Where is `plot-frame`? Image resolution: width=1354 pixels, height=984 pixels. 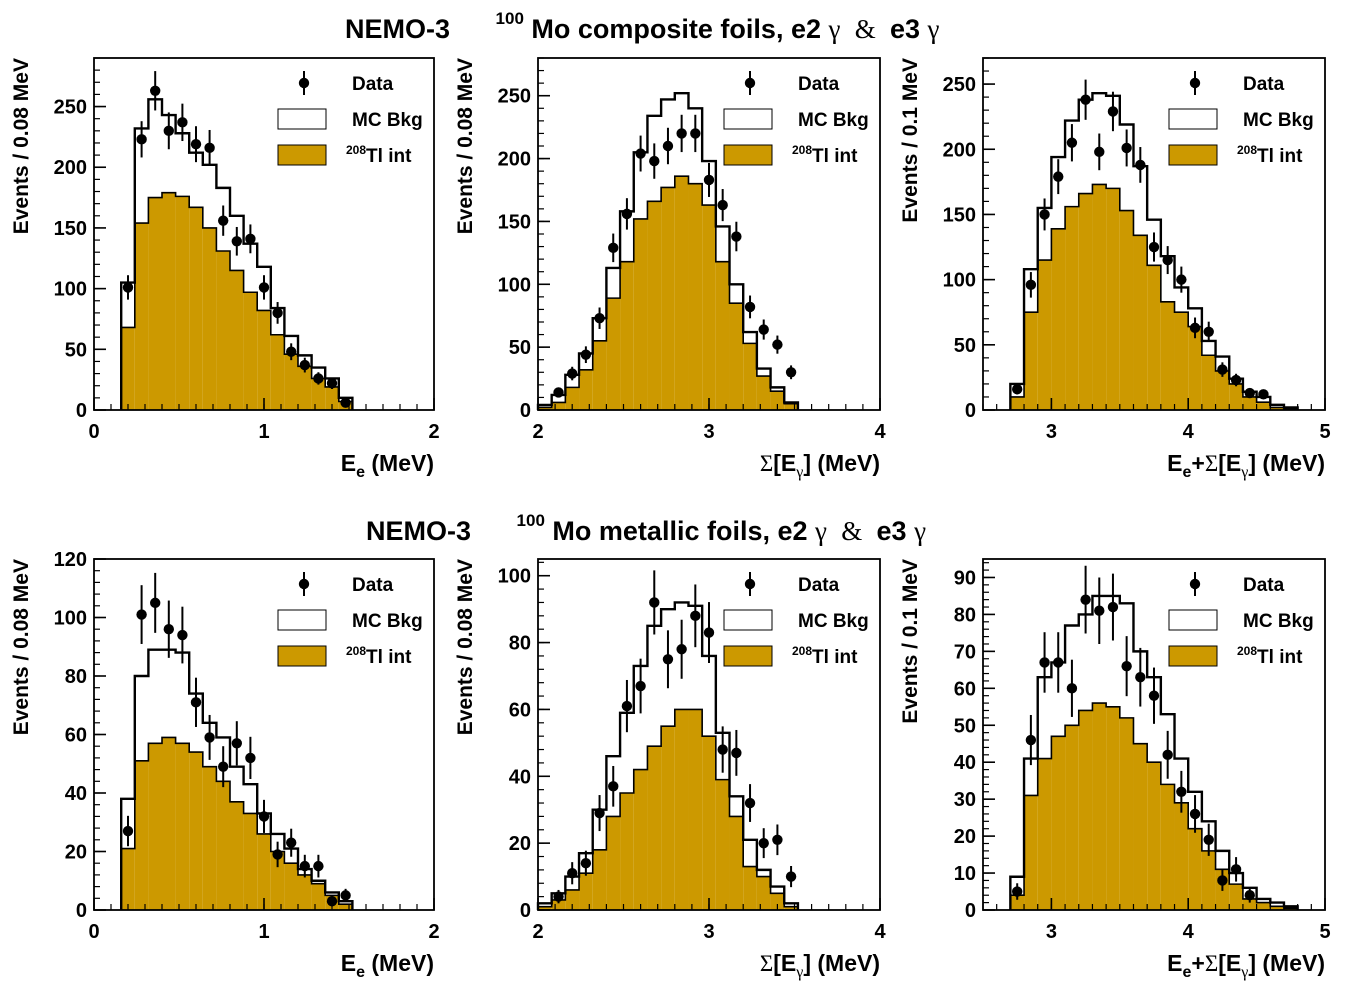 plot-frame is located at coordinates (1154, 234).